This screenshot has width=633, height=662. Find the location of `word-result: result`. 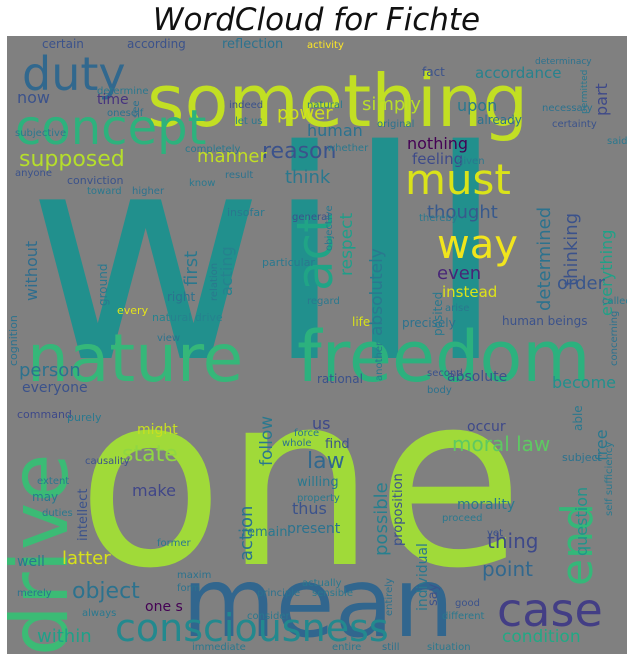

word-result: result is located at coordinates (239, 175).